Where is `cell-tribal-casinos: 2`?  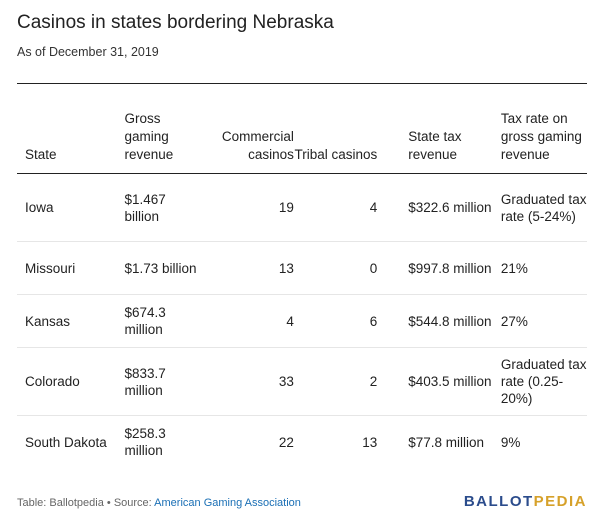 cell-tribal-casinos: 2 is located at coordinates (335, 381).